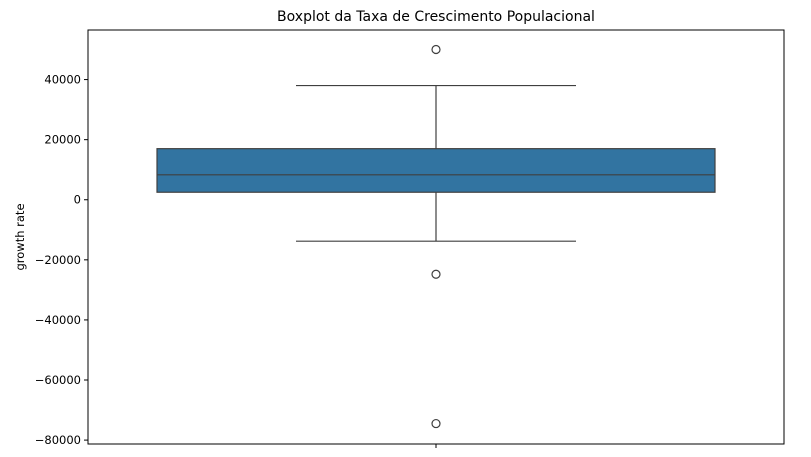  I want to click on y-tick-label: 0, so click(77, 200).